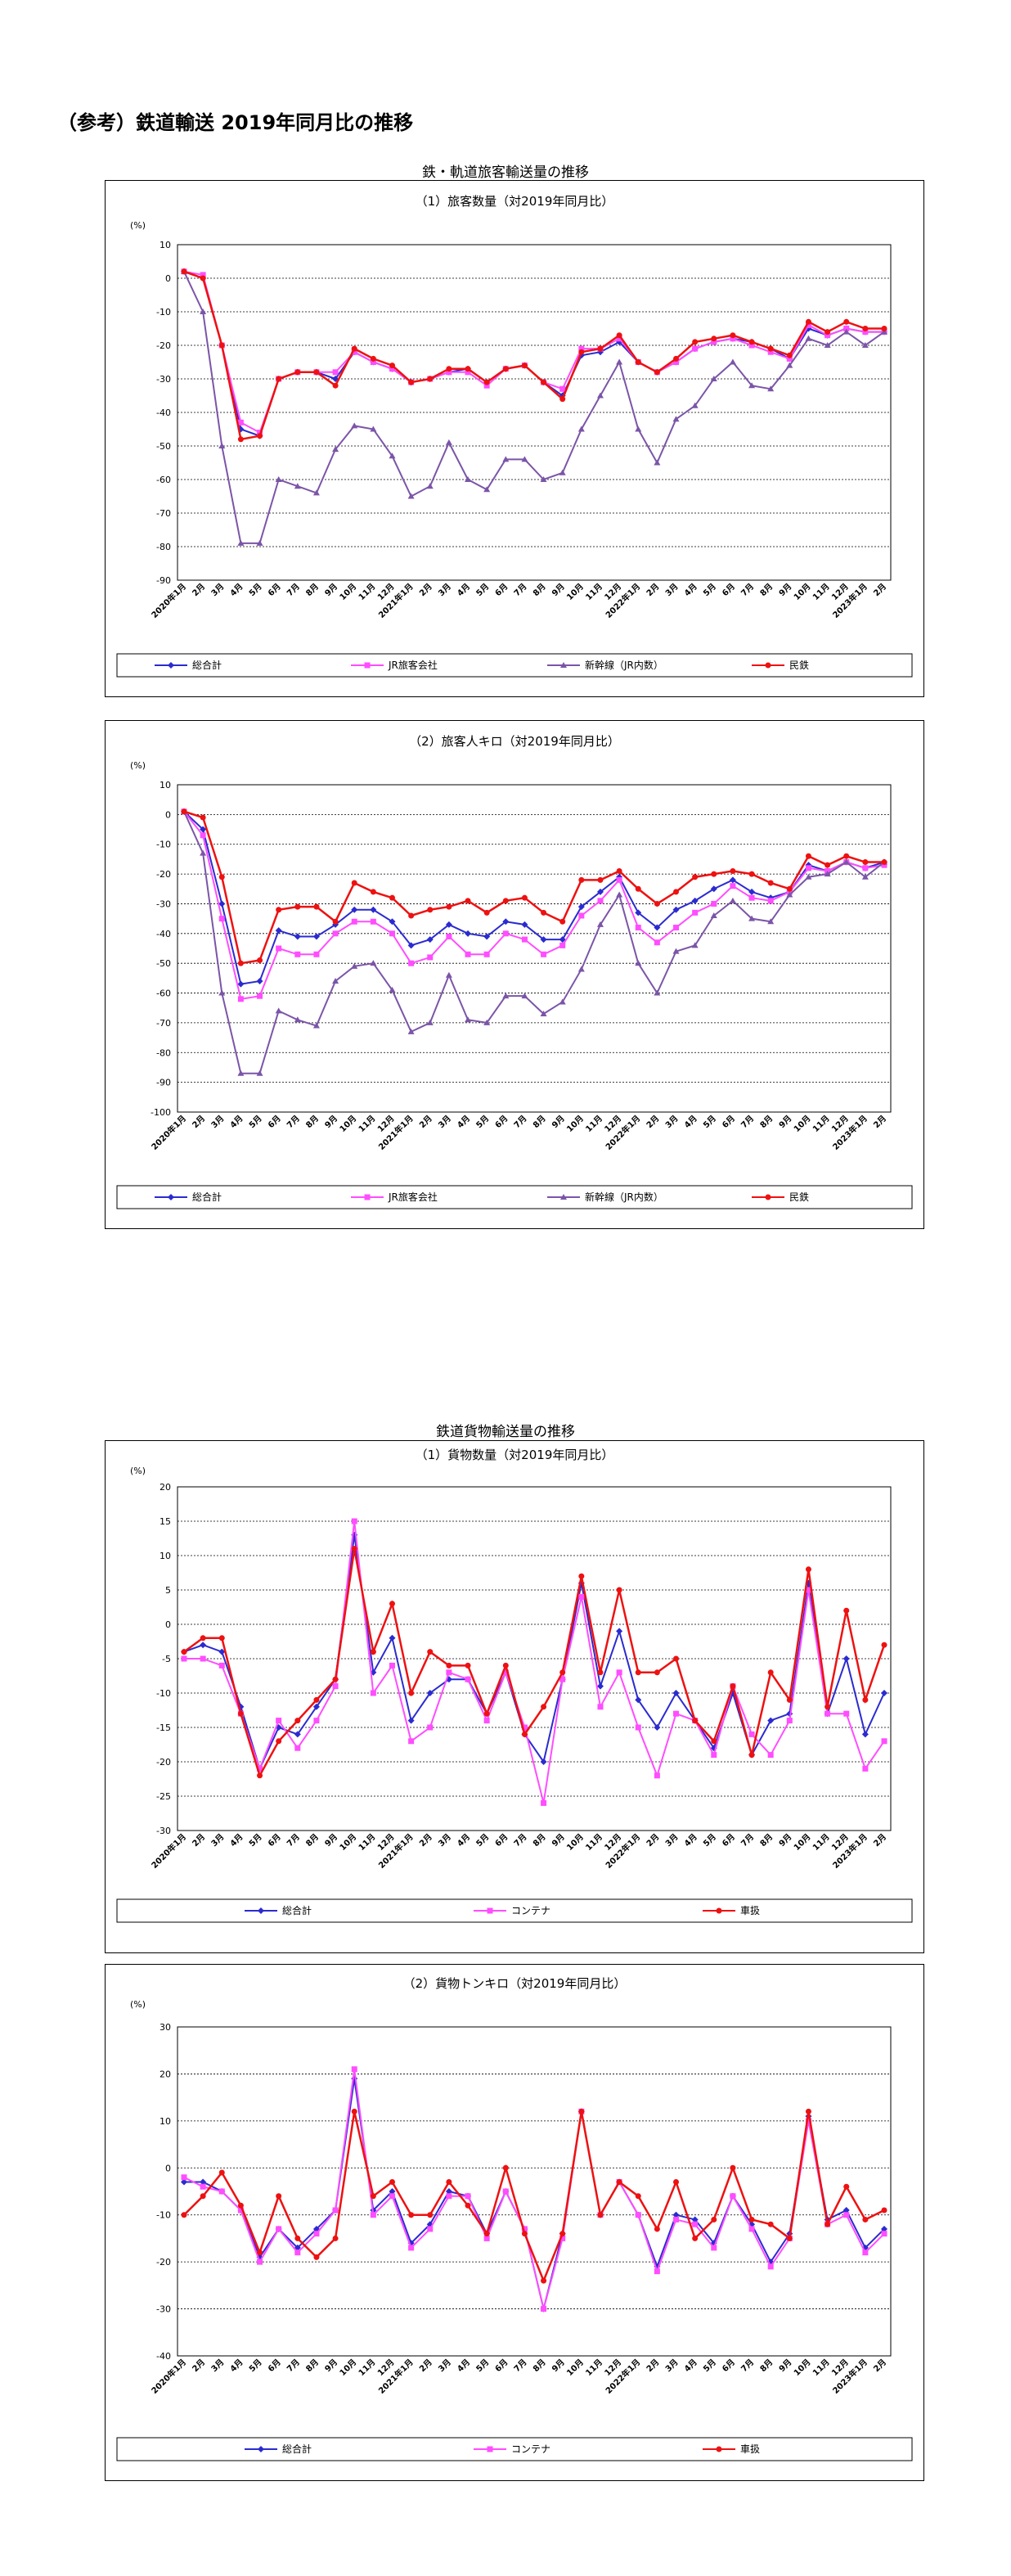 Image resolution: width=1011 pixels, height=2576 pixels. I want to click on y-tick-label: 20, so click(165, 2074).